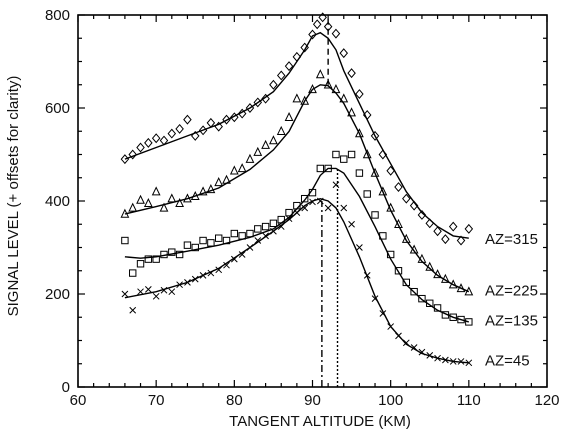  Describe the element at coordinates (156, 400) in the screenshot. I see `x-tick-label: 70` at that location.